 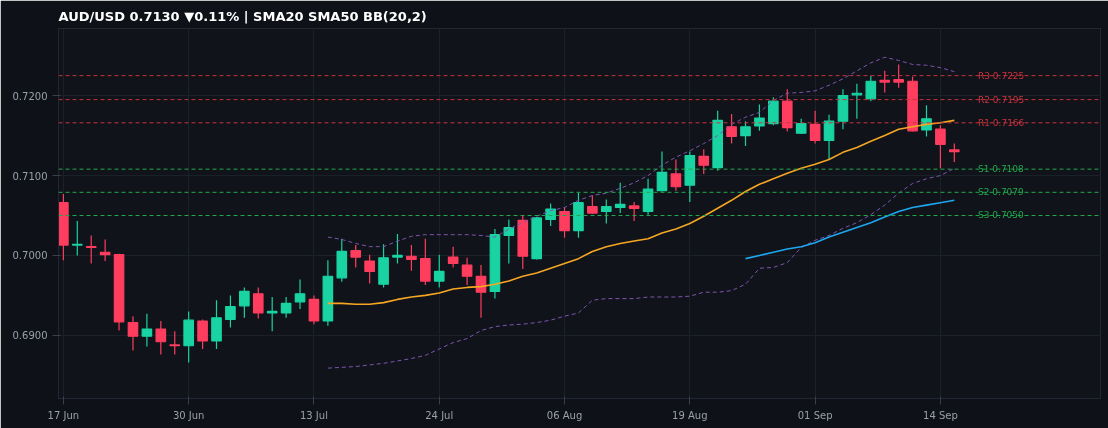 I want to click on ref-line-label: R2 0.7195, so click(x=1001, y=99).